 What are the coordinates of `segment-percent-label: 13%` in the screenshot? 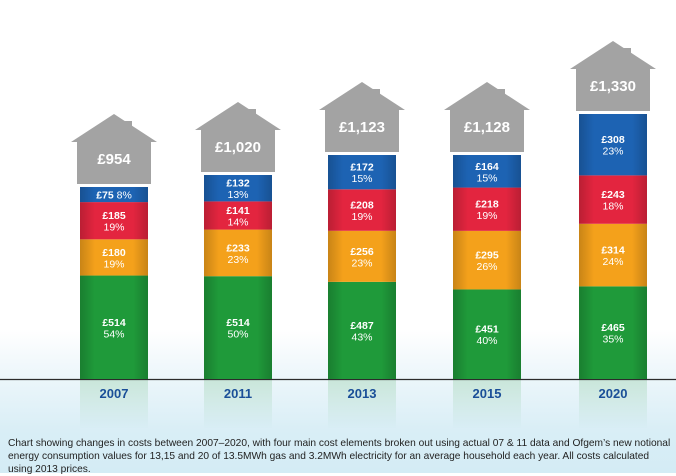 It's located at (237, 195).